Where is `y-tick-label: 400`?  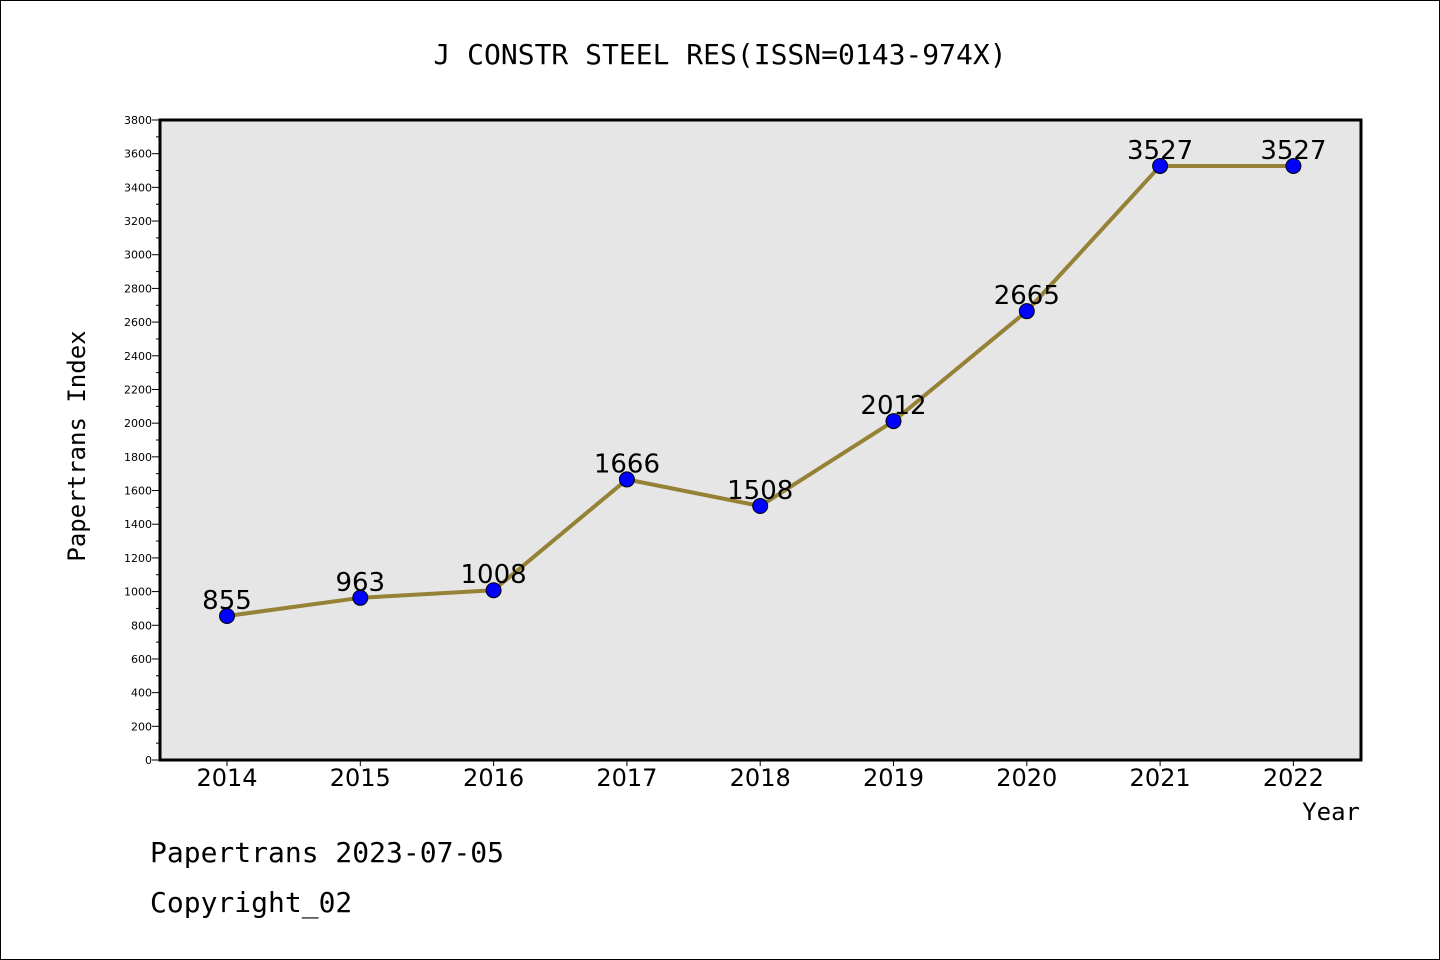 y-tick-label: 400 is located at coordinates (141, 693).